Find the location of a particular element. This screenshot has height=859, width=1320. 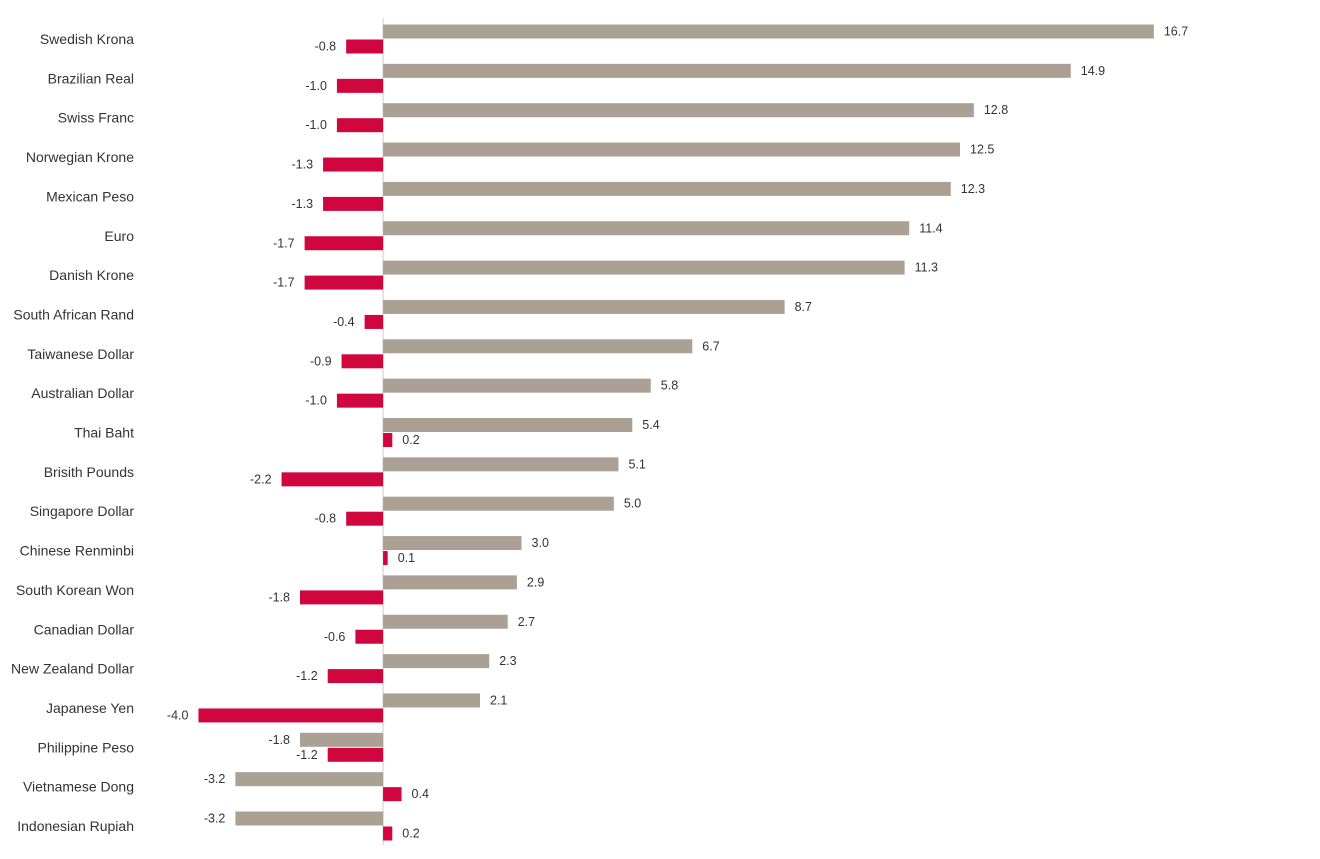

value-label-series-1: 11.3 is located at coordinates (926, 268).